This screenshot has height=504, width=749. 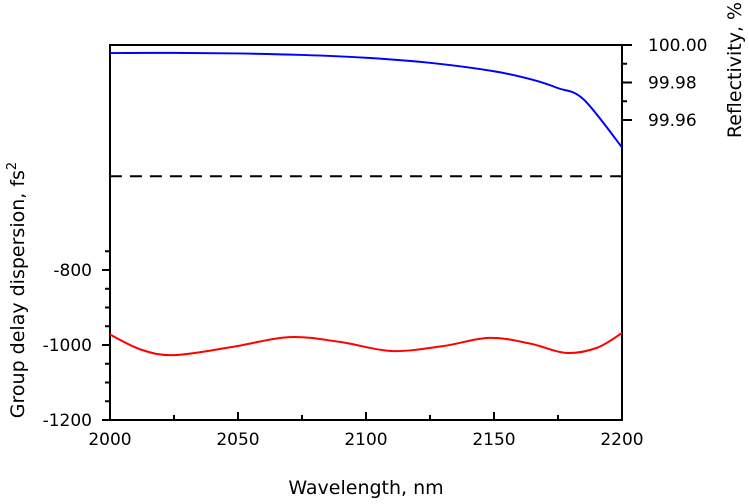 What do you see at coordinates (735, 70) in the screenshot?
I see `y-right-axis-label: Reflectivity, %` at bounding box center [735, 70].